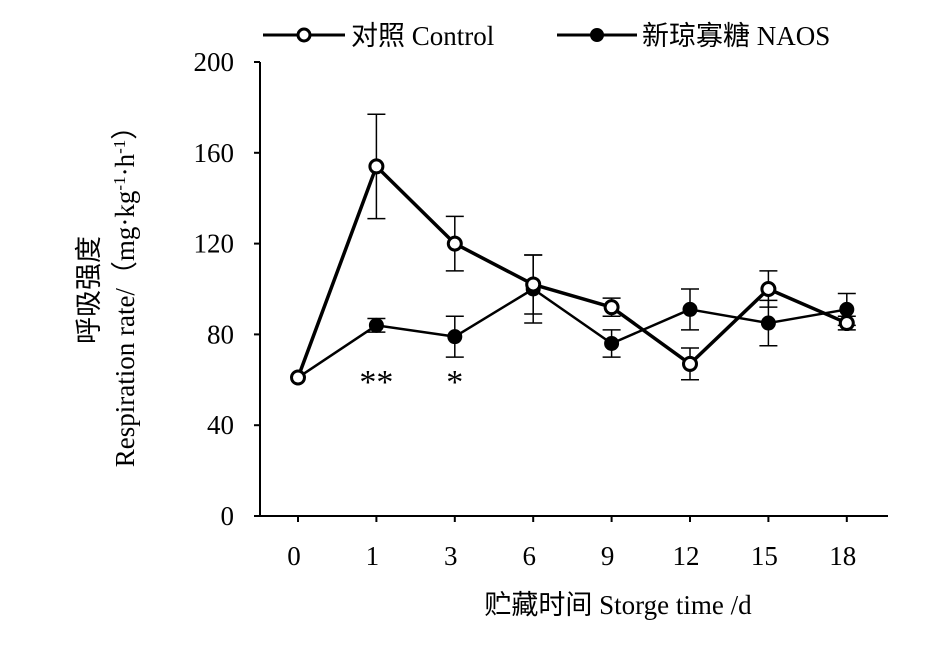 Image resolution: width=928 pixels, height=656 pixels. Describe the element at coordinates (597, 35) in the screenshot. I see `legend-marker-naos` at that location.